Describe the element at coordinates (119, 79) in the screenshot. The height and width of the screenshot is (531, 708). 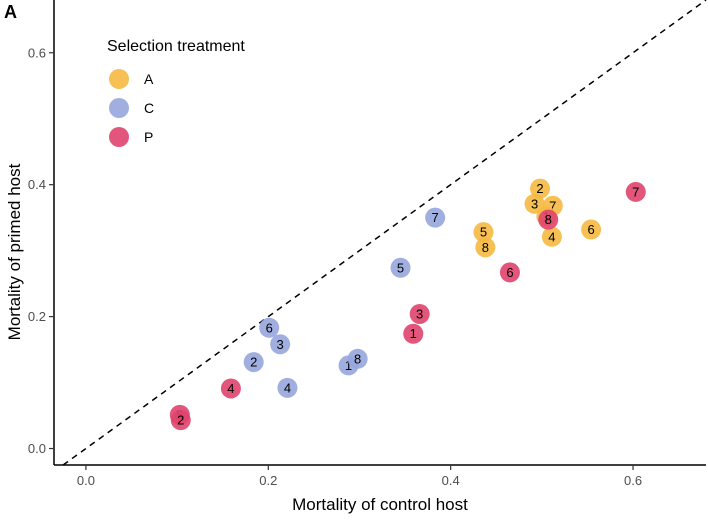
I see `legend-key-A` at that location.